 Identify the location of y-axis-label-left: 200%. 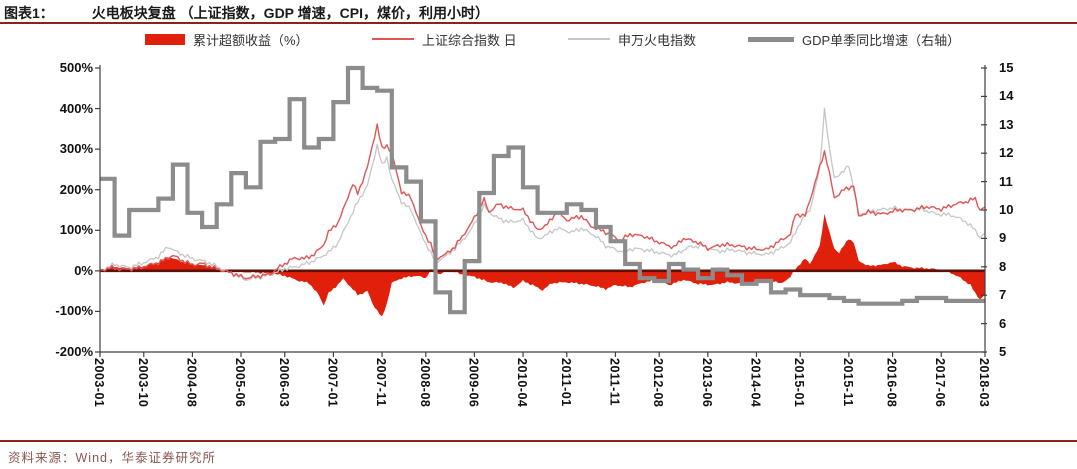
(76, 189).